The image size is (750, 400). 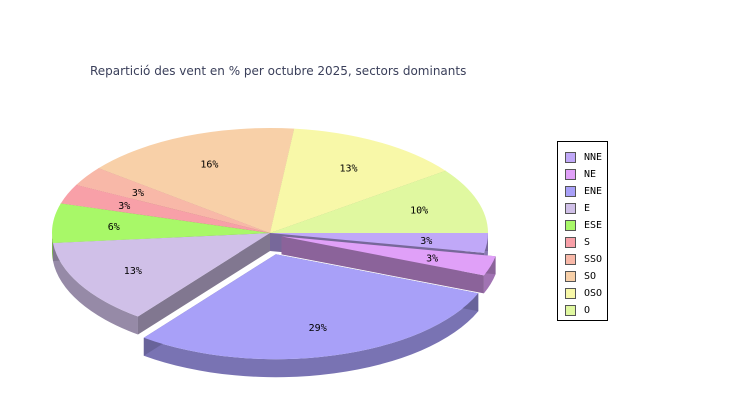 What do you see at coordinates (582, 276) in the screenshot?
I see `legend-item-so: SO` at bounding box center [582, 276].